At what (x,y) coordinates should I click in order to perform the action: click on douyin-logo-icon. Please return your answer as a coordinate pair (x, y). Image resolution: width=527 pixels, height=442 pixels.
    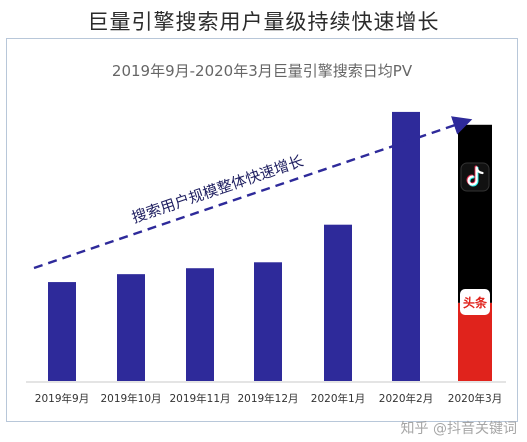
    Looking at the image, I should click on (475, 177).